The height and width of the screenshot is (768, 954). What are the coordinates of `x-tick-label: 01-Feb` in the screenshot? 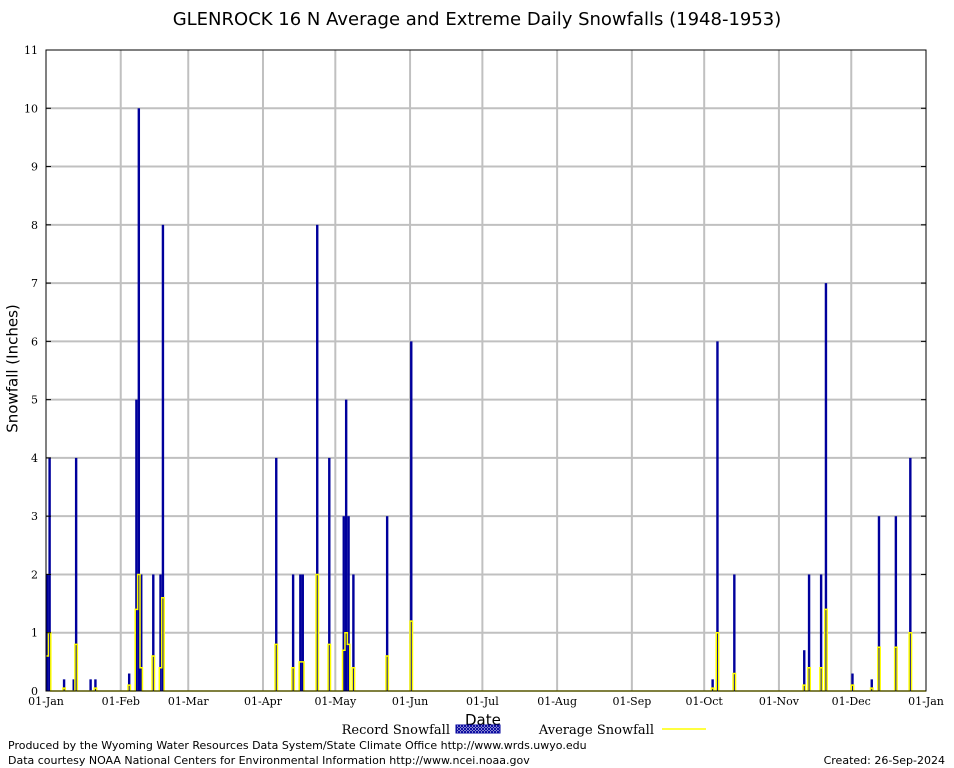 It's located at (121, 701).